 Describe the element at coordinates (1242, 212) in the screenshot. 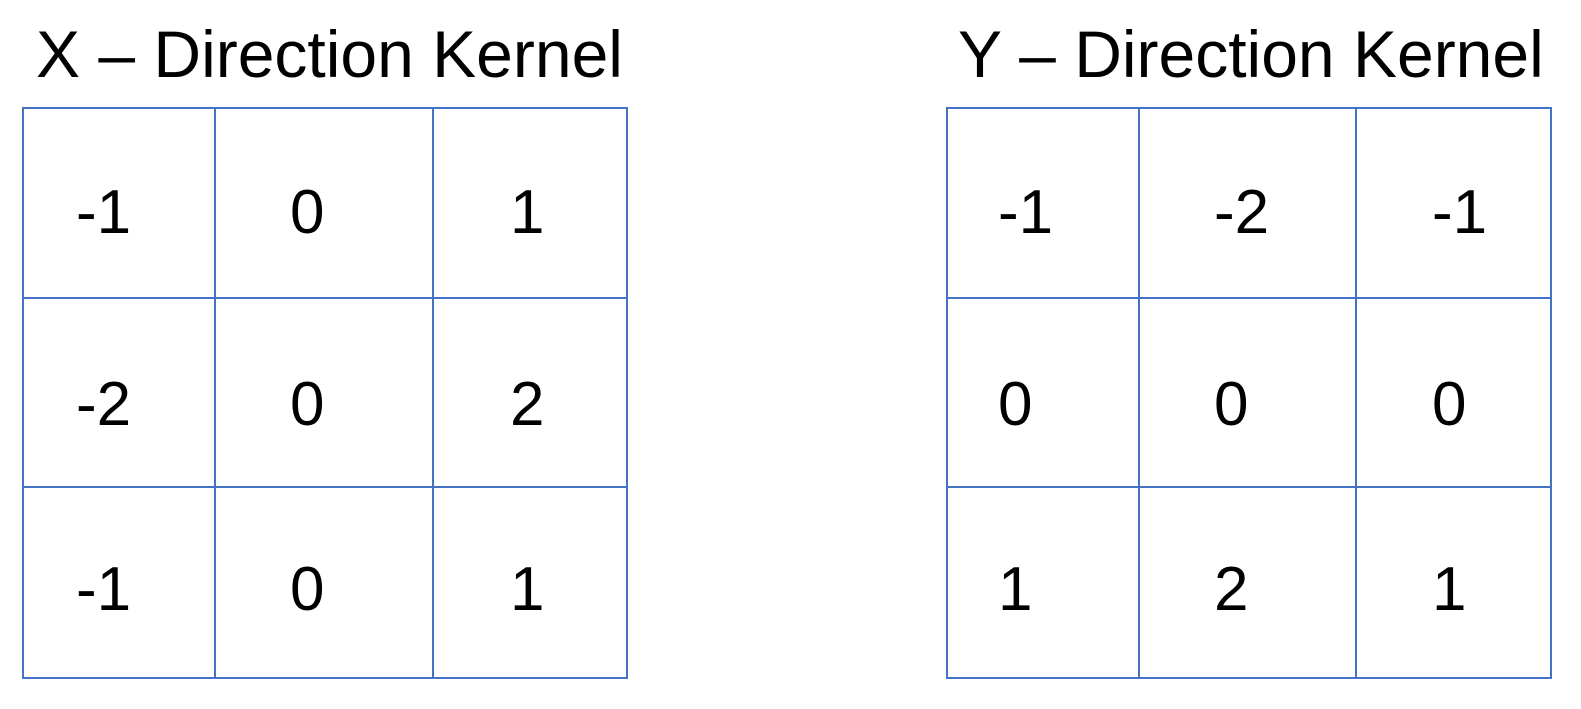

I see `y-kernel-cell: -2` at that location.